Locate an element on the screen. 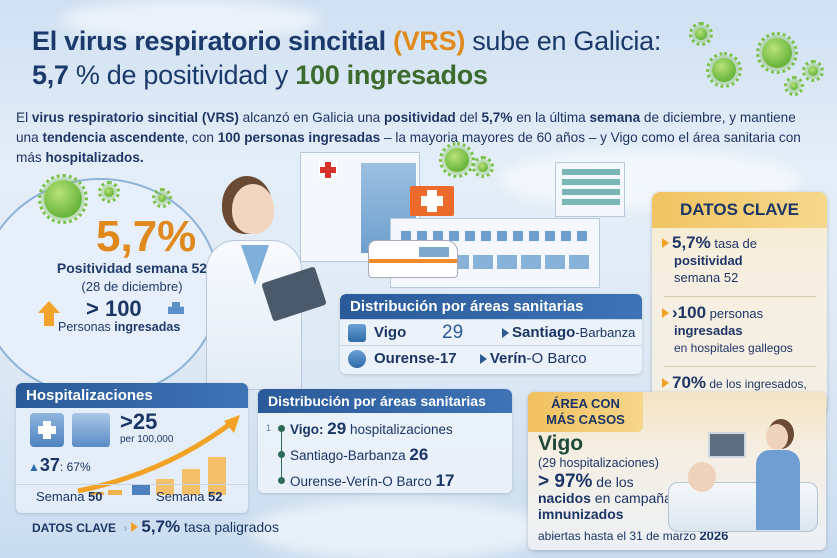 This screenshot has width=837, height=558. week-start-label: Semana 50 is located at coordinates (69, 496).